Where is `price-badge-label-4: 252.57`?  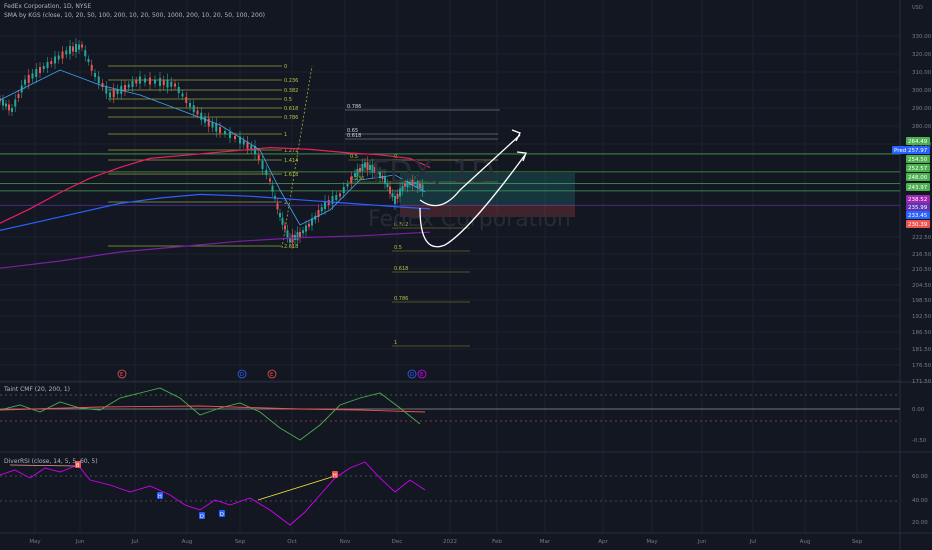 price-badge-label-4: 252.57 is located at coordinates (918, 169).